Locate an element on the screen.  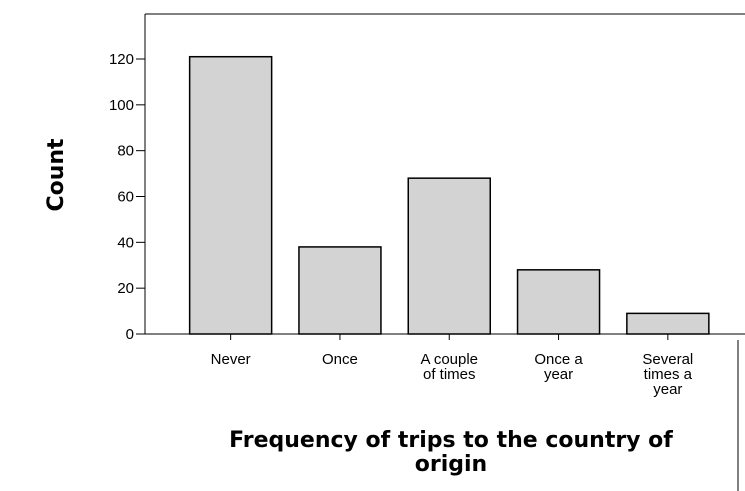
y-tick-label: 0 is located at coordinates (130, 334).